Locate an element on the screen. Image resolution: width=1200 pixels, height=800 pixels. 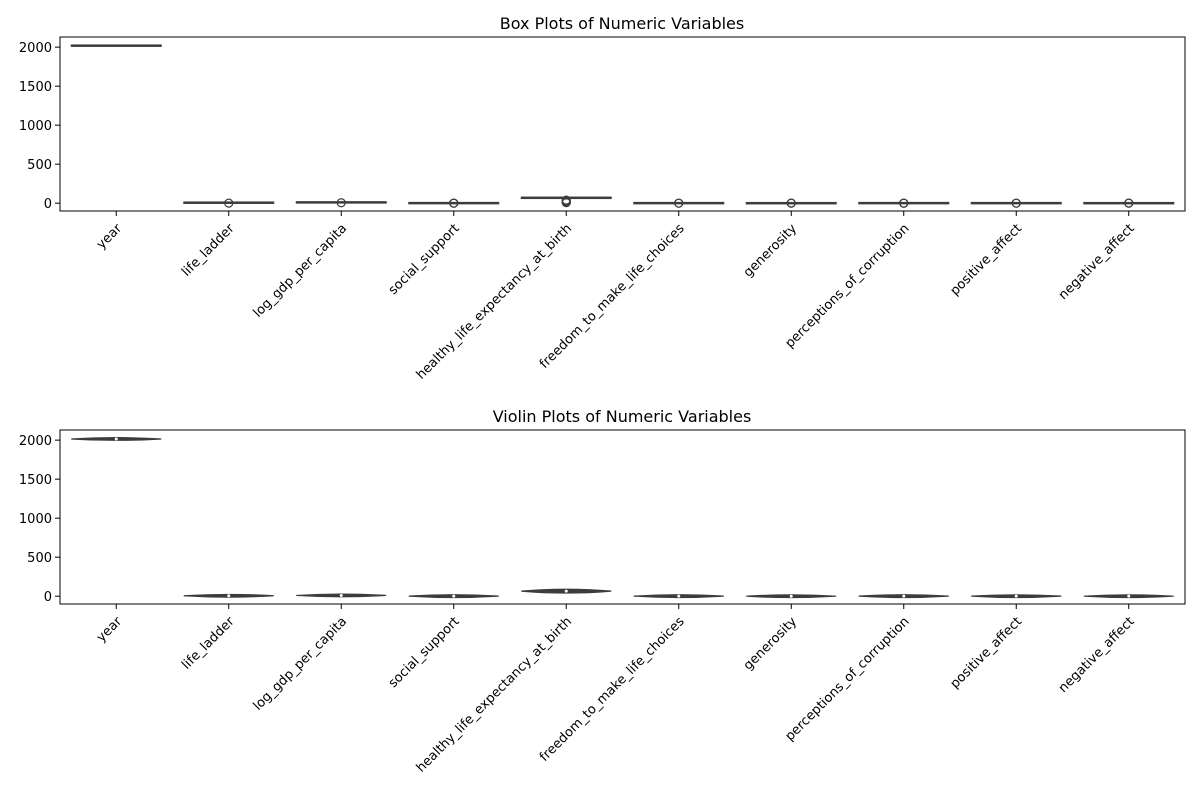
violin-social_support is located at coordinates (453, 596).